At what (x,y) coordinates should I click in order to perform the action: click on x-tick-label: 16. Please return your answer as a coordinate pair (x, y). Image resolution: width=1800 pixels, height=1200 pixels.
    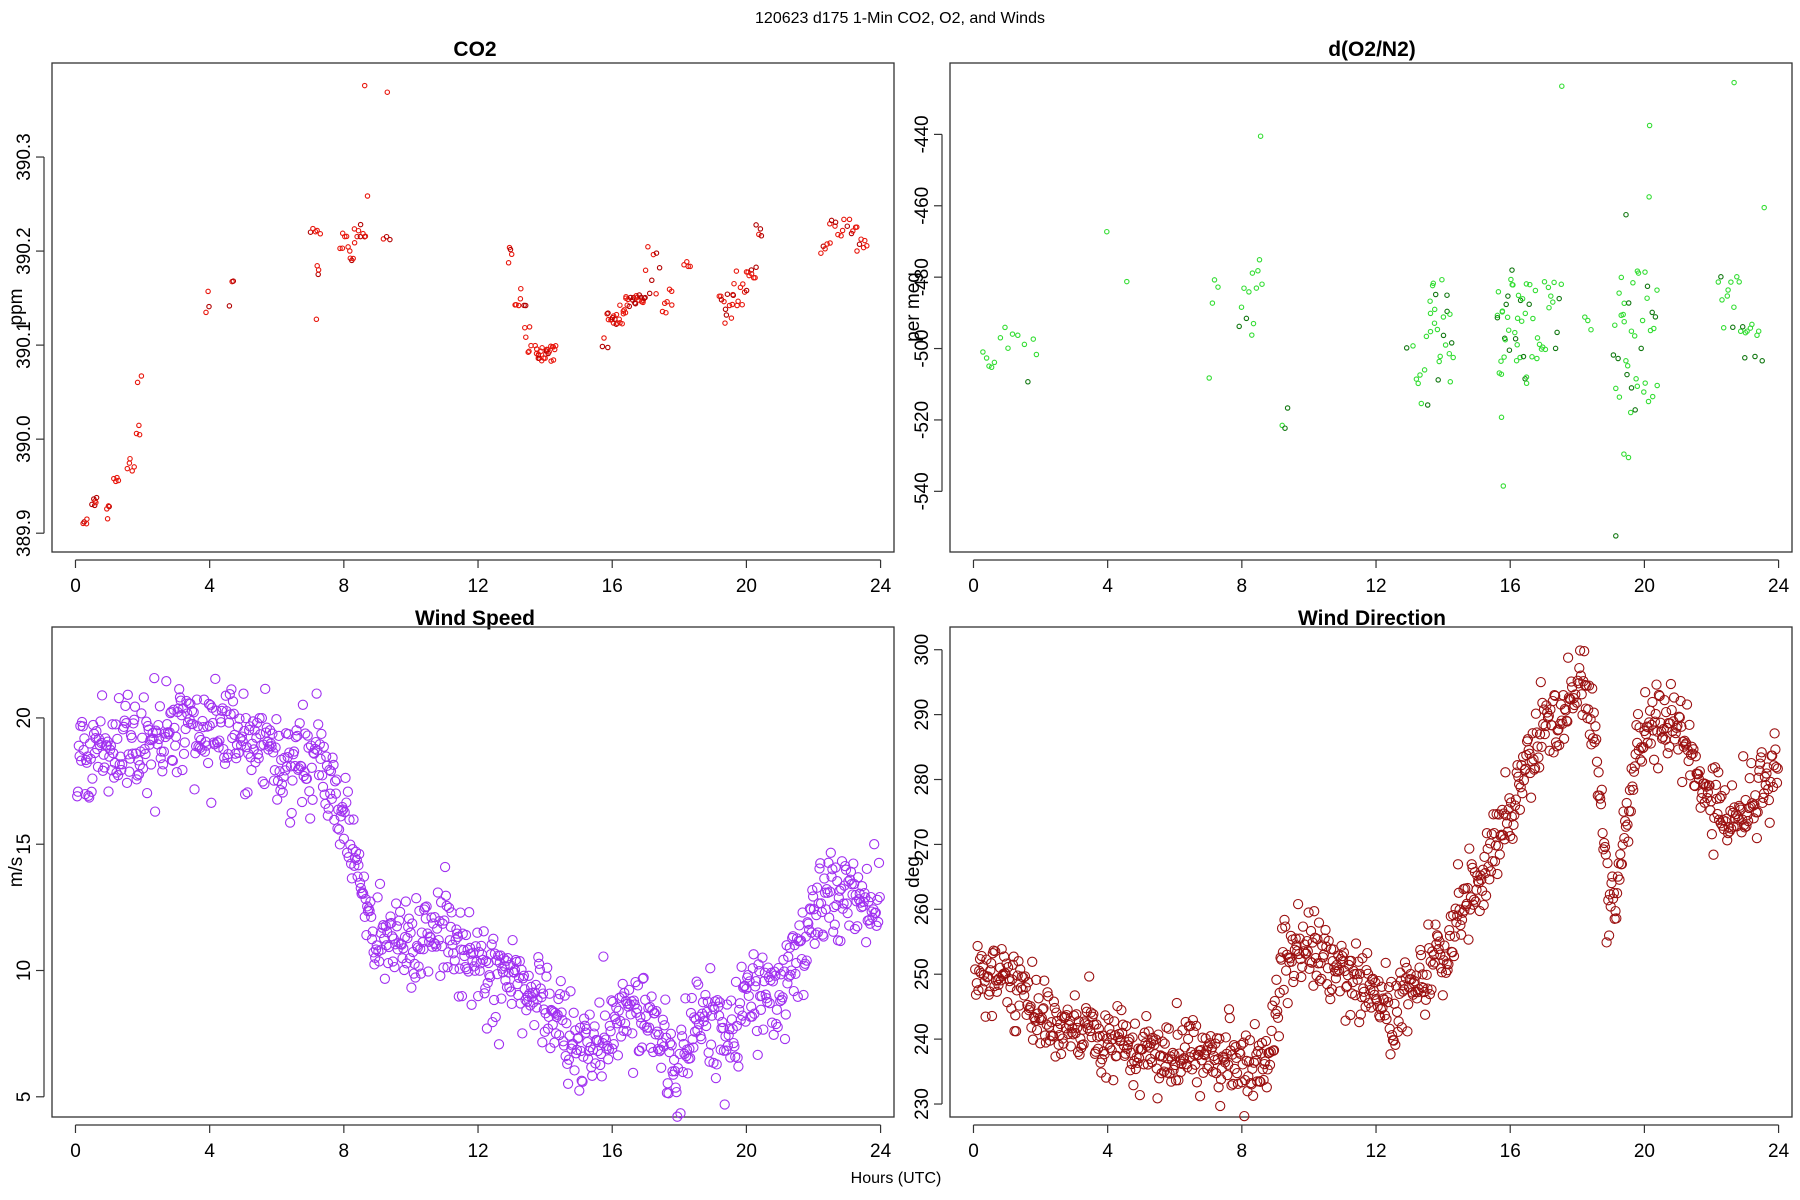
    Looking at the image, I should click on (612, 1151).